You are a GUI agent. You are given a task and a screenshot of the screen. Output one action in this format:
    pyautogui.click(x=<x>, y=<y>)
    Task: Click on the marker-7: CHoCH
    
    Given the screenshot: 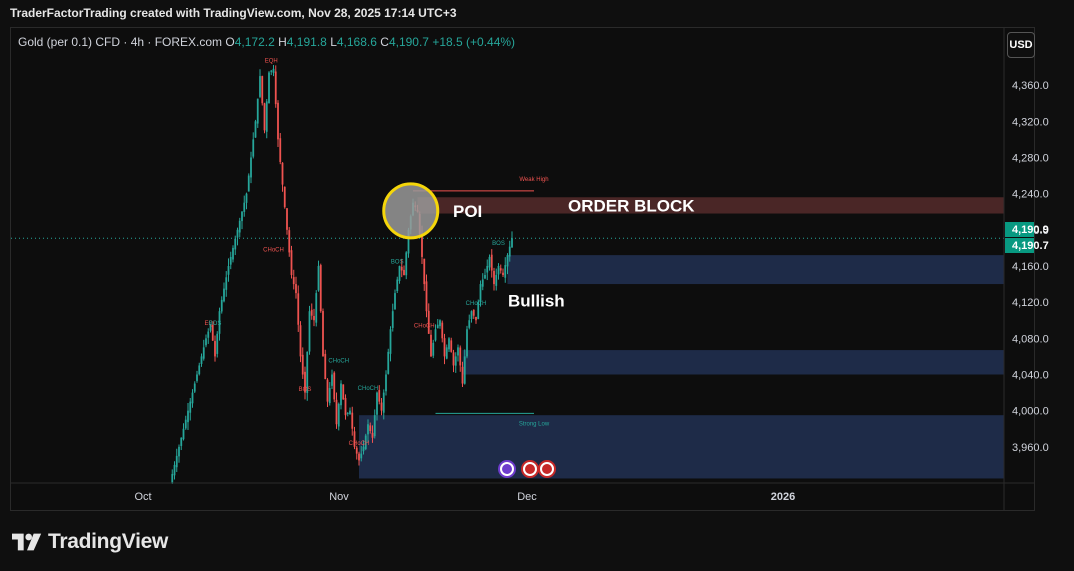 What is the action you would take?
    pyautogui.click(x=359, y=444)
    